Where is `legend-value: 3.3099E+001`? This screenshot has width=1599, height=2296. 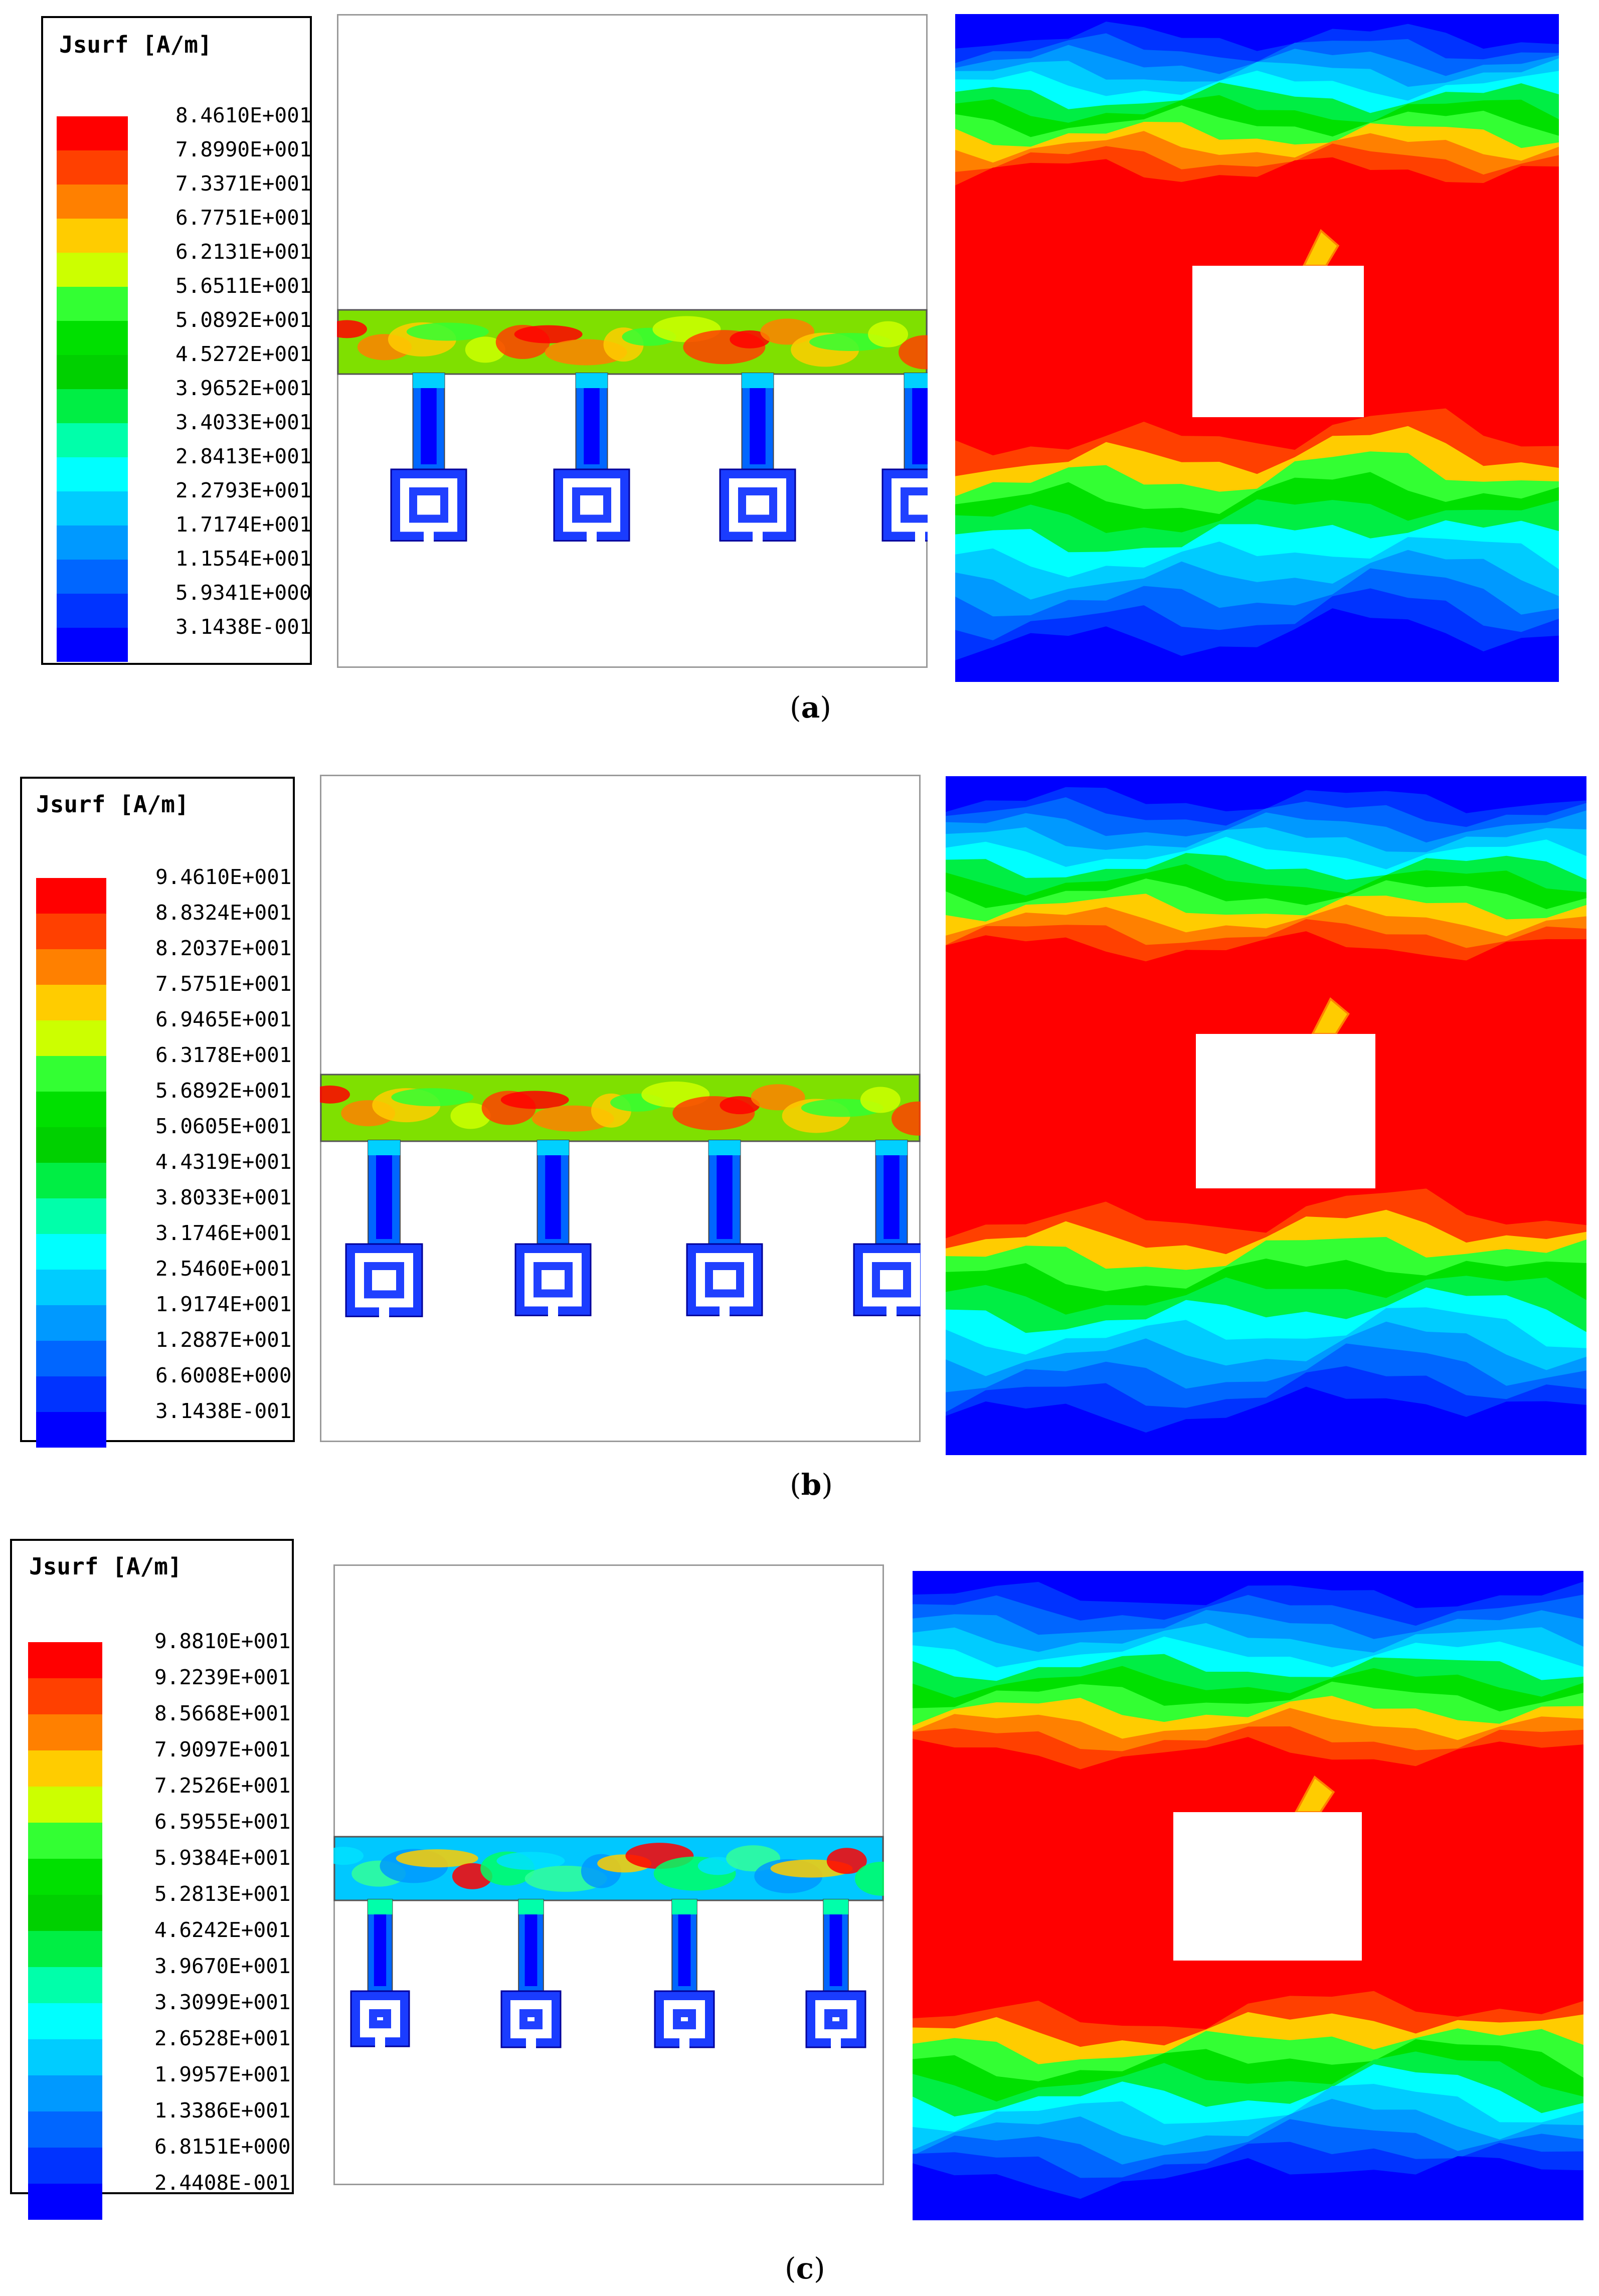 legend-value: 3.3099E+001 is located at coordinates (223, 2002).